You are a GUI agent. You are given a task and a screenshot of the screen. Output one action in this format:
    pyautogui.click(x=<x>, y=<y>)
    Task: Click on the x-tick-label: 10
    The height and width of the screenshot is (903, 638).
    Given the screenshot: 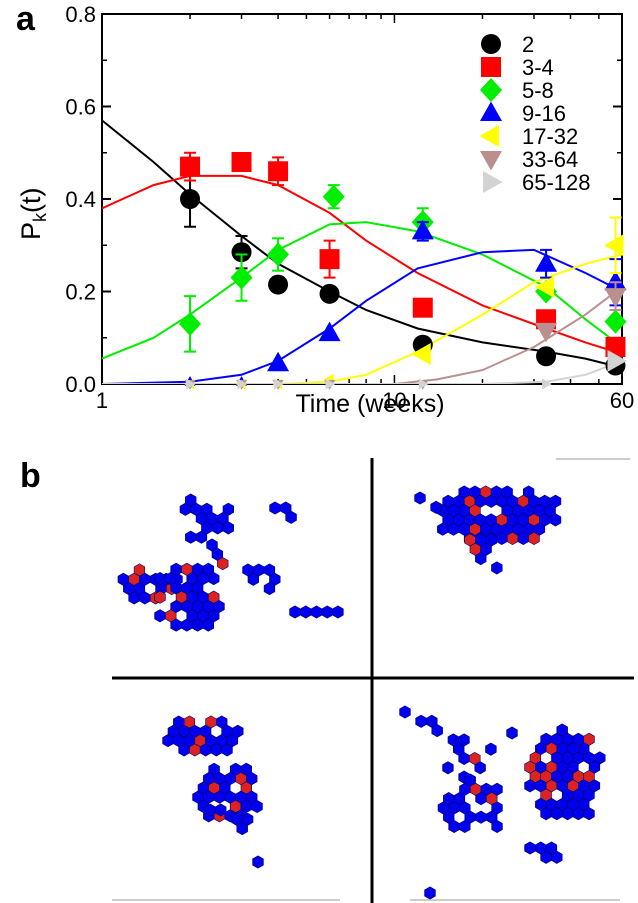 What is the action you would take?
    pyautogui.click(x=394, y=400)
    